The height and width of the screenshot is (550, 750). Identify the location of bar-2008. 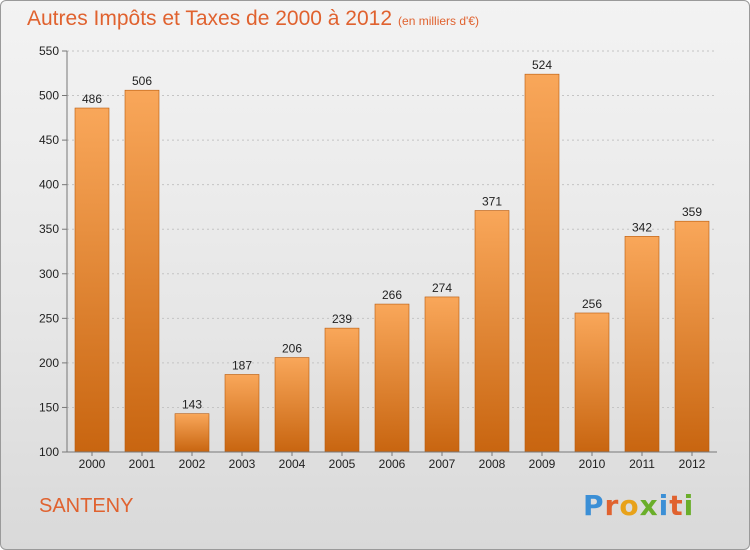
(492, 331).